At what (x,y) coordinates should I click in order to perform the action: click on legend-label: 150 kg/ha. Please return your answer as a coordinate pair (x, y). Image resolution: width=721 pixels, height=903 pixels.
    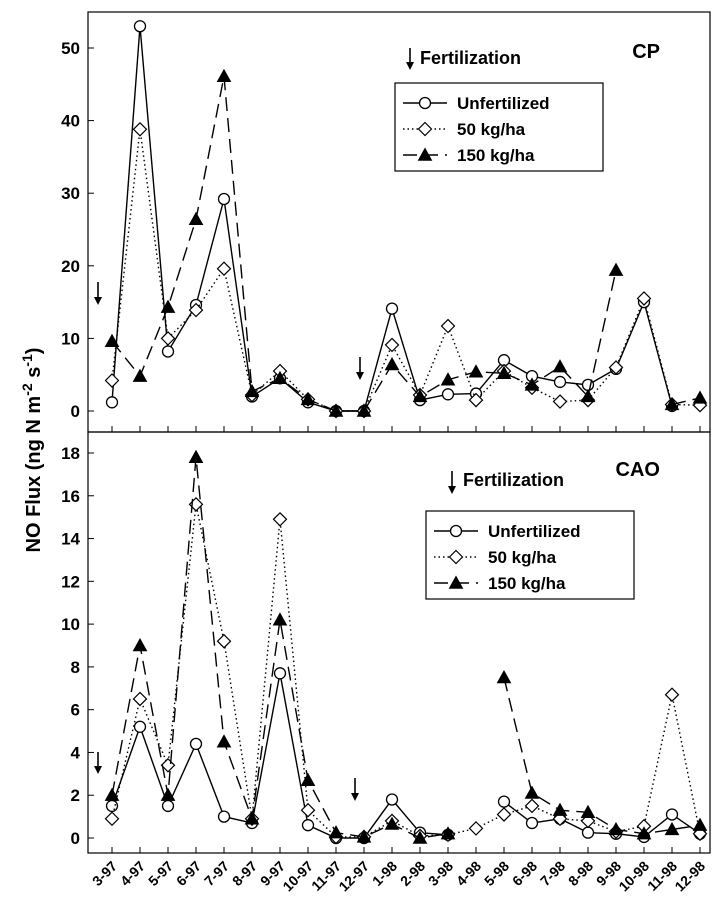
    Looking at the image, I should click on (496, 155).